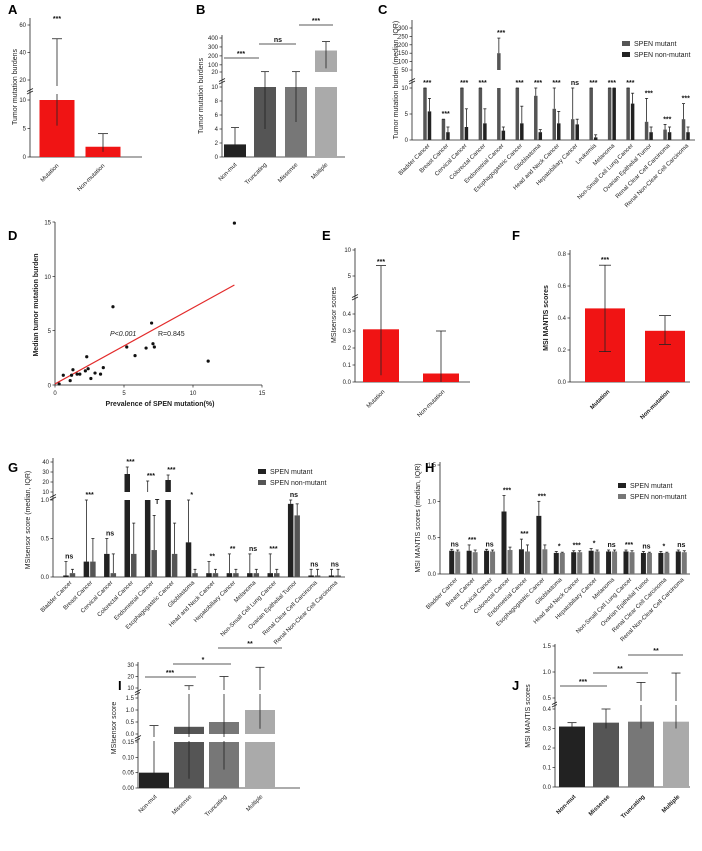  What do you see at coordinates (432, 539) in the screenshot?
I see `y-tick-label: 0.5` at bounding box center [432, 539].